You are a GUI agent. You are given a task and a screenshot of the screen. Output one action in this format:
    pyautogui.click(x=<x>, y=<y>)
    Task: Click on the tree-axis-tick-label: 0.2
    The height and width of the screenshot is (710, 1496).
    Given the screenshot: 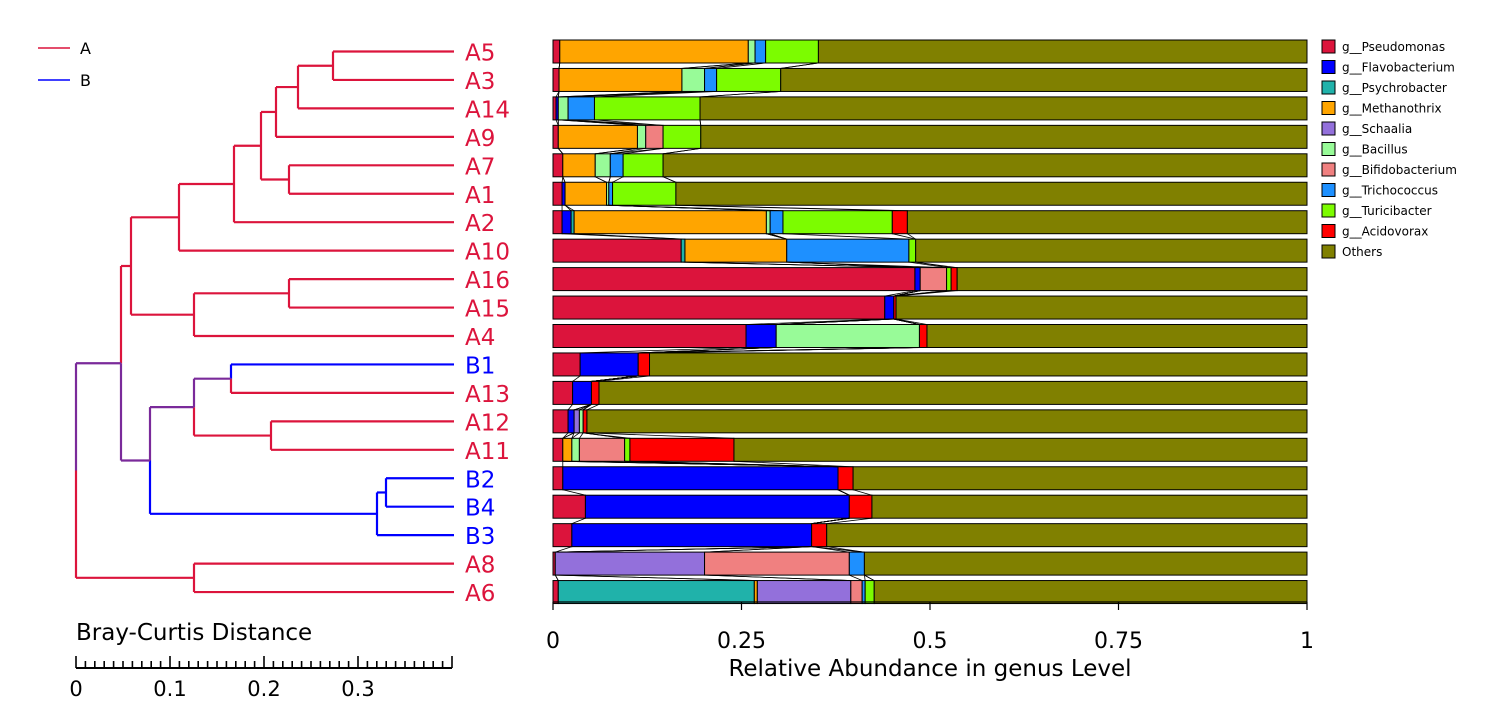 What is the action you would take?
    pyautogui.click(x=263, y=689)
    